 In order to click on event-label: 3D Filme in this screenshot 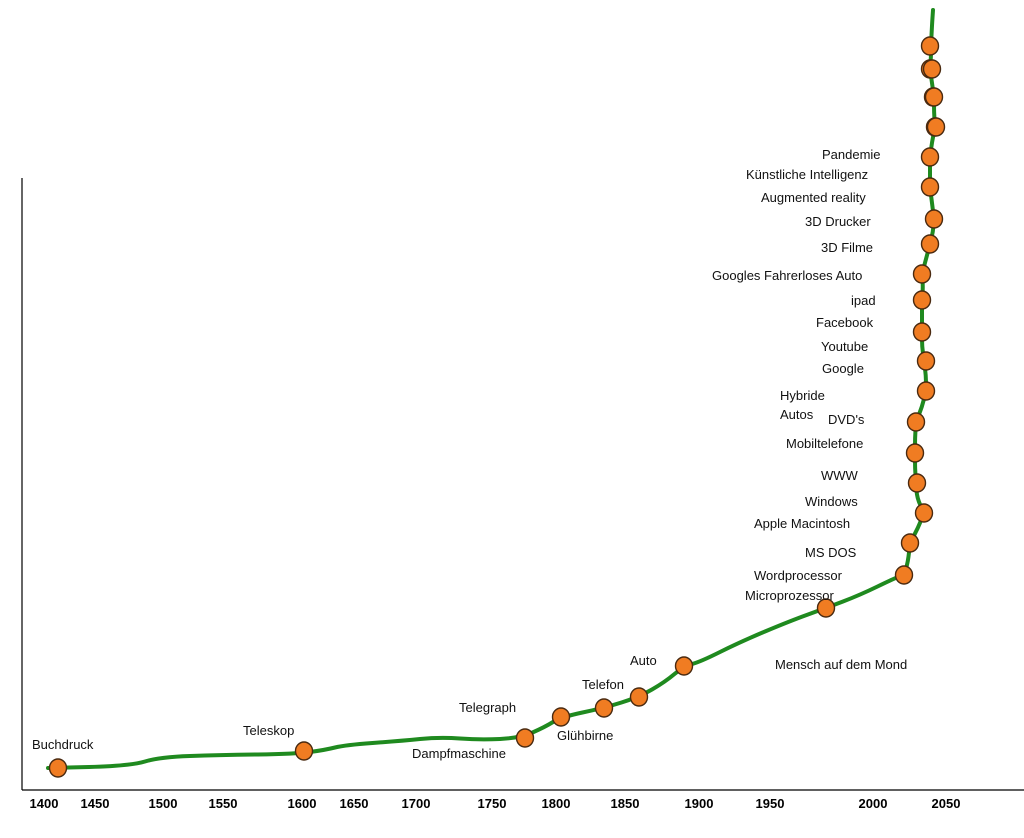, I will do `click(847, 247)`.